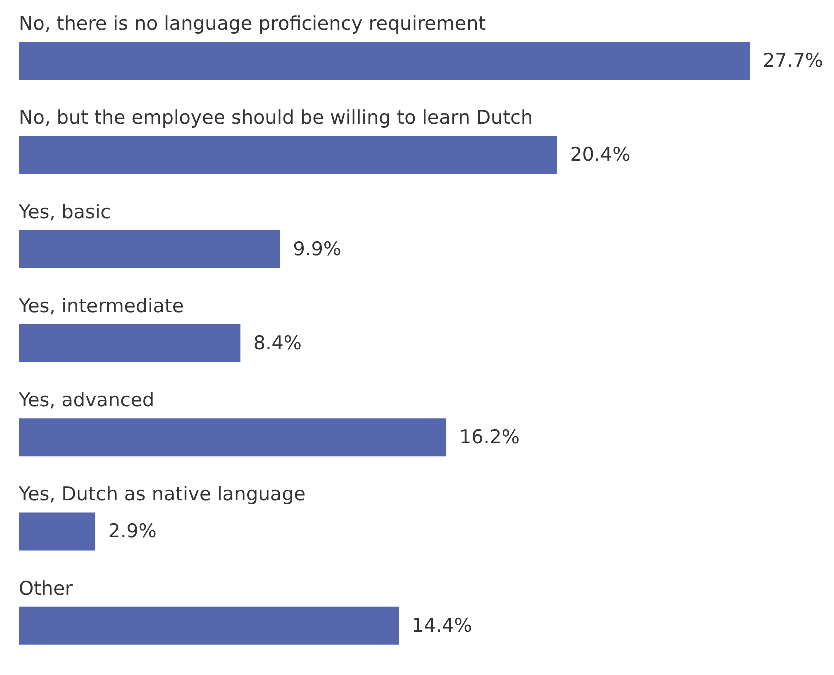  Describe the element at coordinates (442, 625) in the screenshot. I see `data-label: 14.4%` at that location.